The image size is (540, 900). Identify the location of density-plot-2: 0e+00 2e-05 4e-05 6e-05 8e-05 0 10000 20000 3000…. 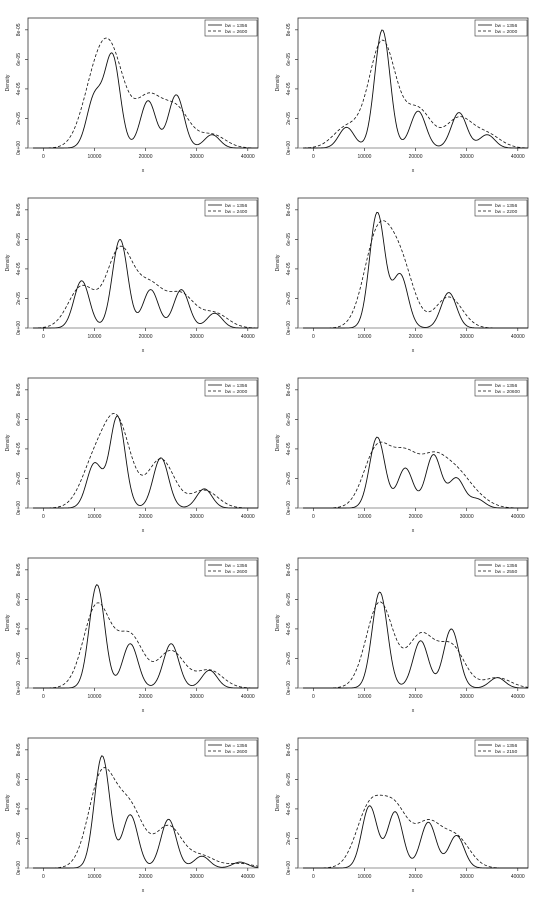
(402, 95).